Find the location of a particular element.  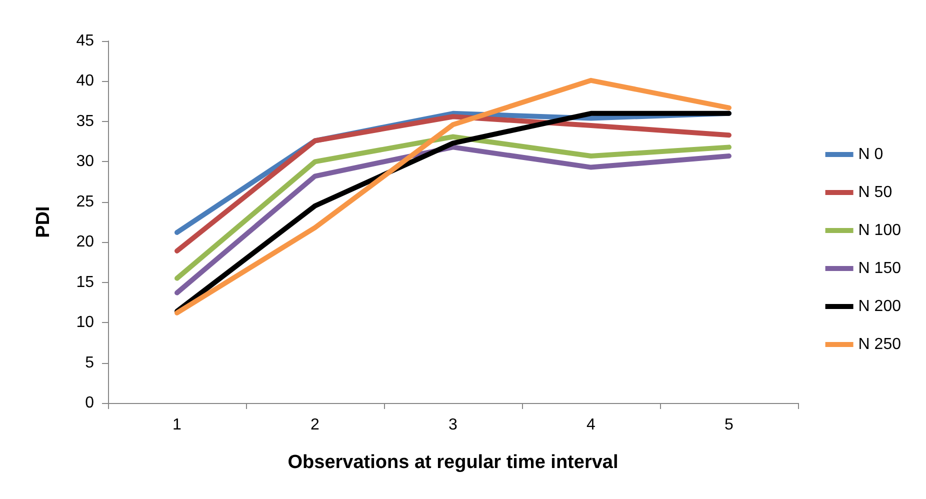

y-tick-label: 40 is located at coordinates (85, 81).